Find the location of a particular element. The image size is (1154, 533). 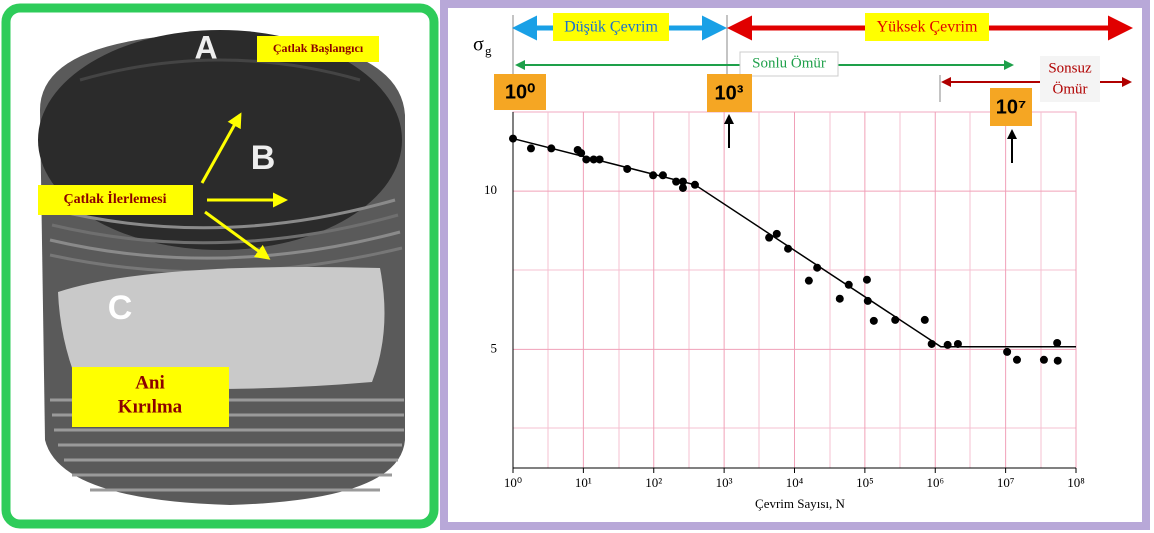

y-tick-label: 10 is located at coordinates (490, 189).